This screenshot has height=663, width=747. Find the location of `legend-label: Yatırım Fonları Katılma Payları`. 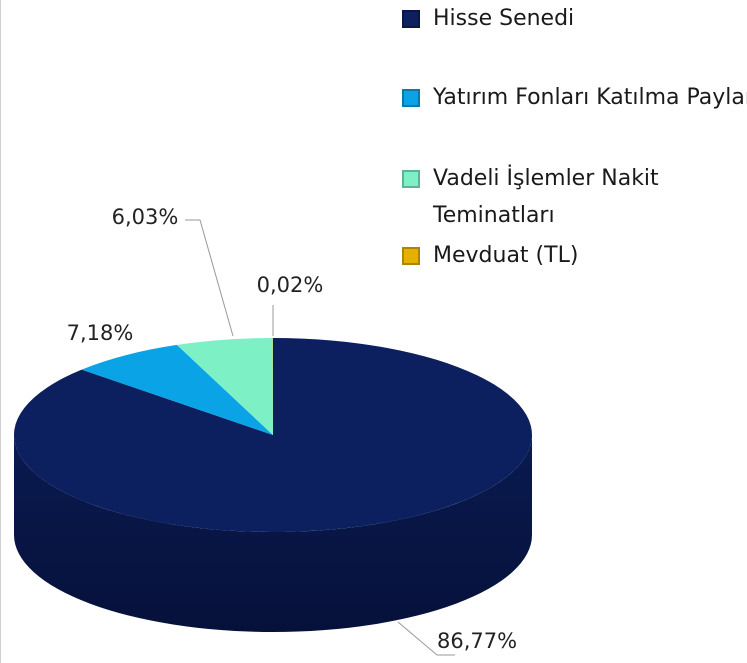

legend-label: Yatırım Fonları Katılma Payları is located at coordinates (590, 97).